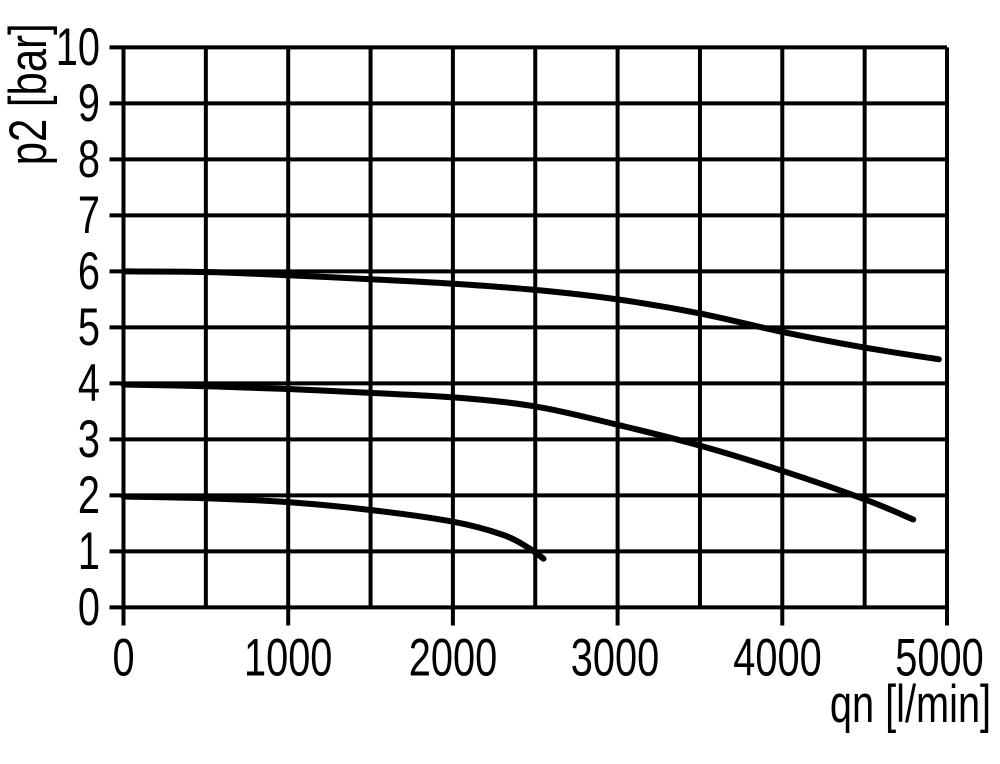 This screenshot has height=764, width=1000. I want to click on svg-text: 4000, so click(777, 657).